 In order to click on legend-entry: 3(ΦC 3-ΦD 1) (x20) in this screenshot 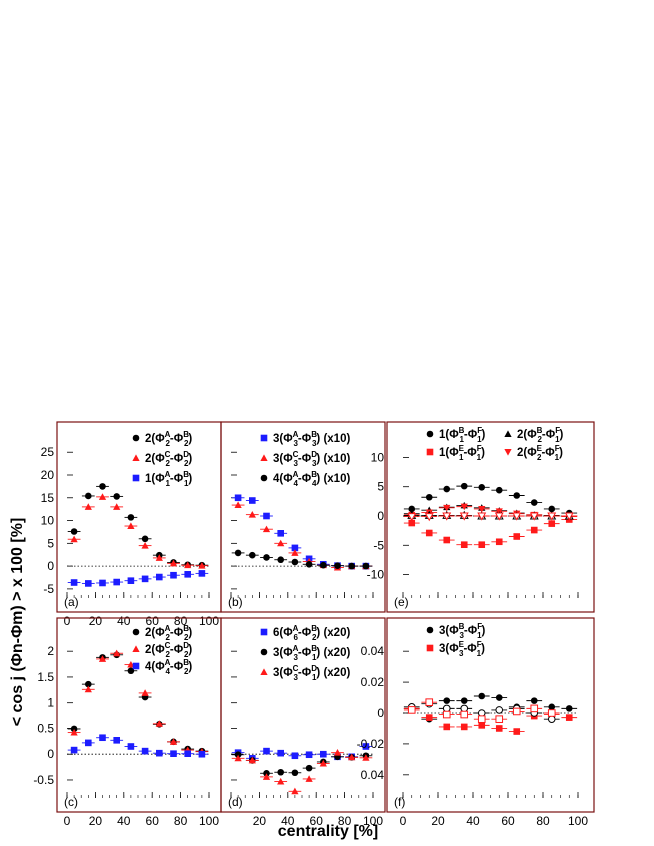, I will do `click(311, 673)`.